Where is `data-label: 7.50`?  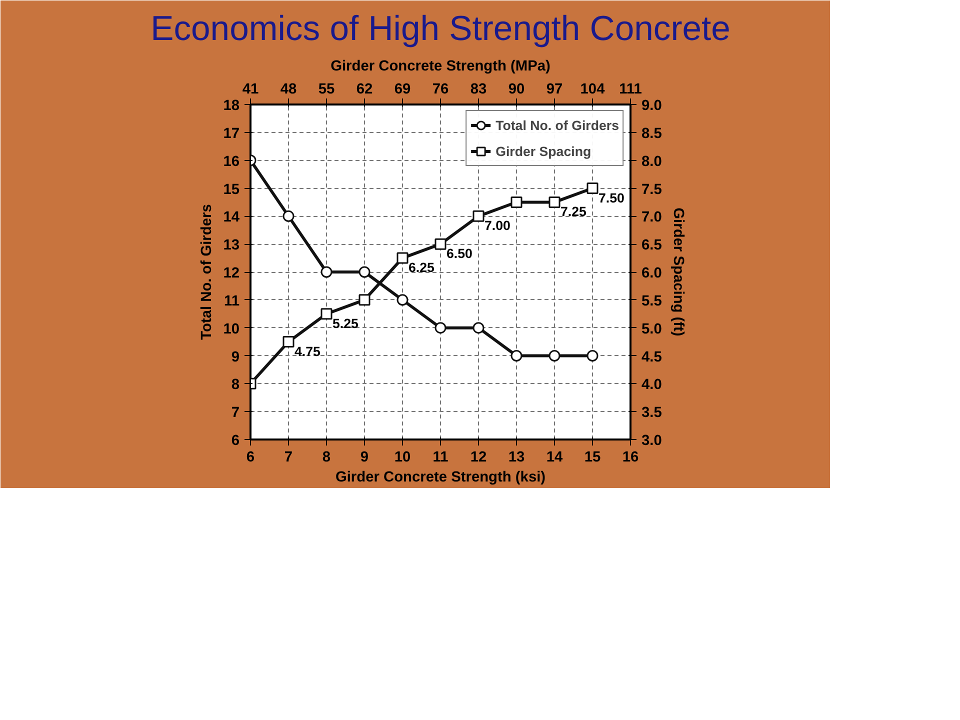 data-label: 7.50 is located at coordinates (611, 198).